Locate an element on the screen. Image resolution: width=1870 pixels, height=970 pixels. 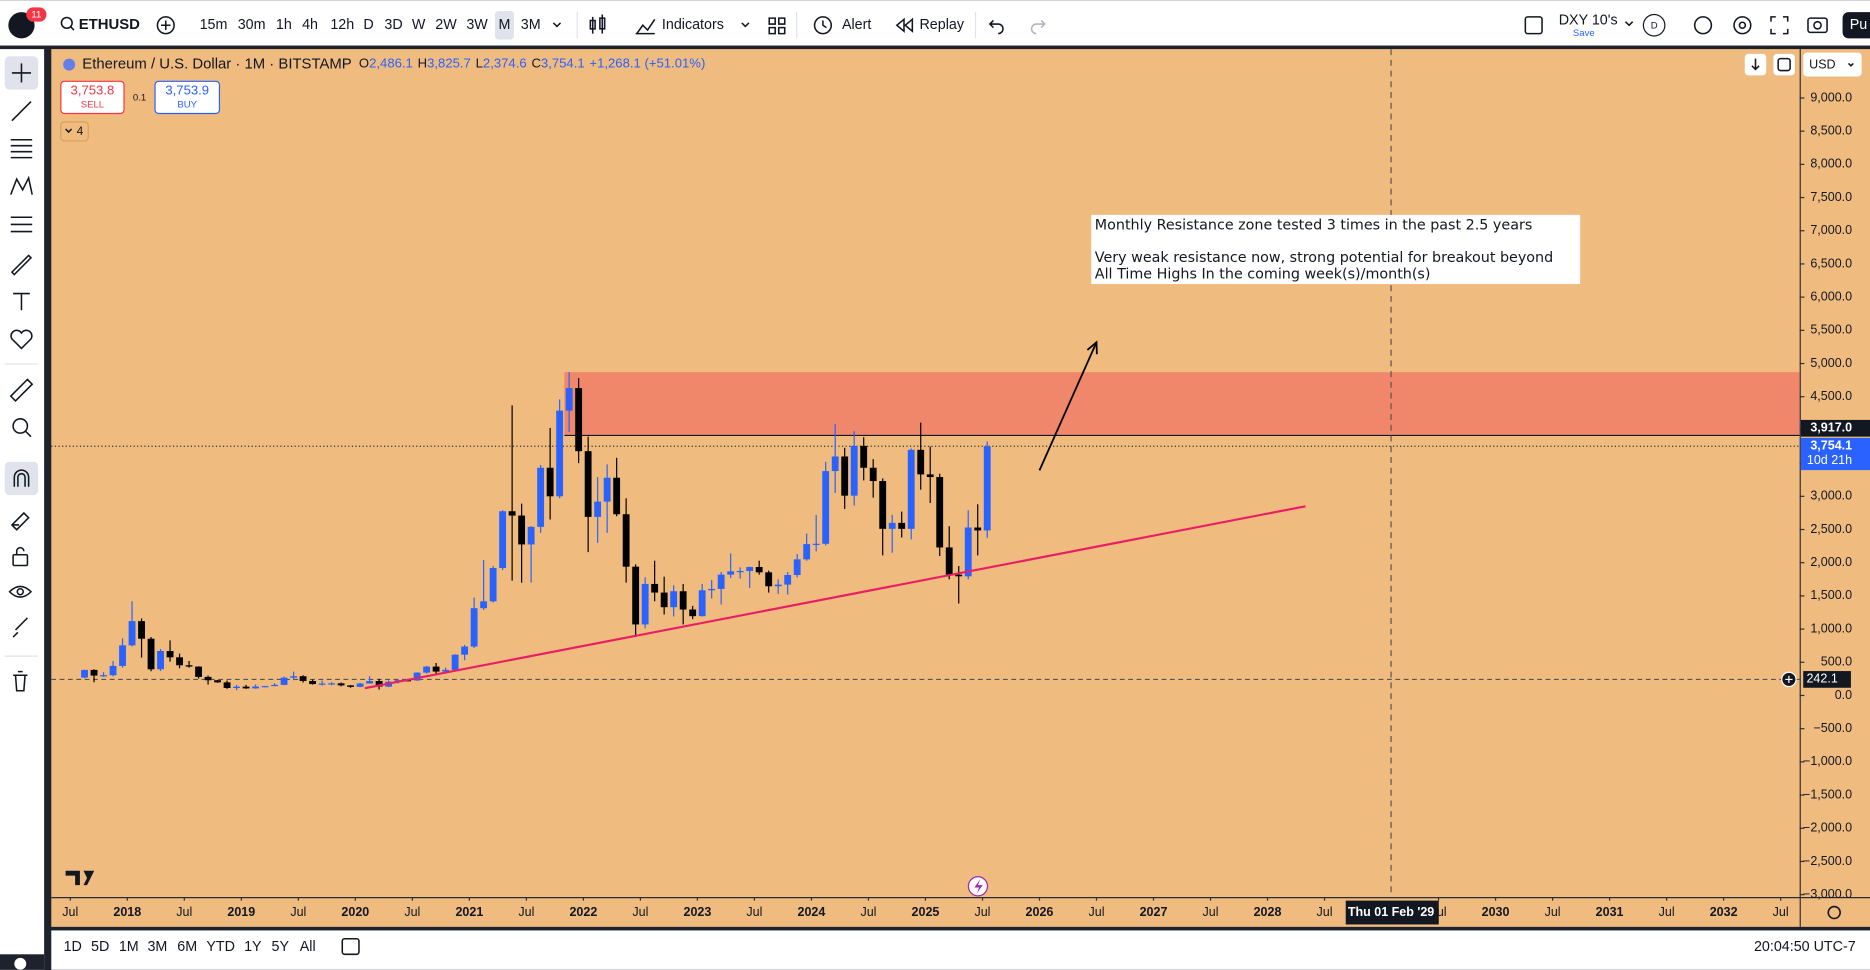
interval-button: 3D is located at coordinates (393, 25).